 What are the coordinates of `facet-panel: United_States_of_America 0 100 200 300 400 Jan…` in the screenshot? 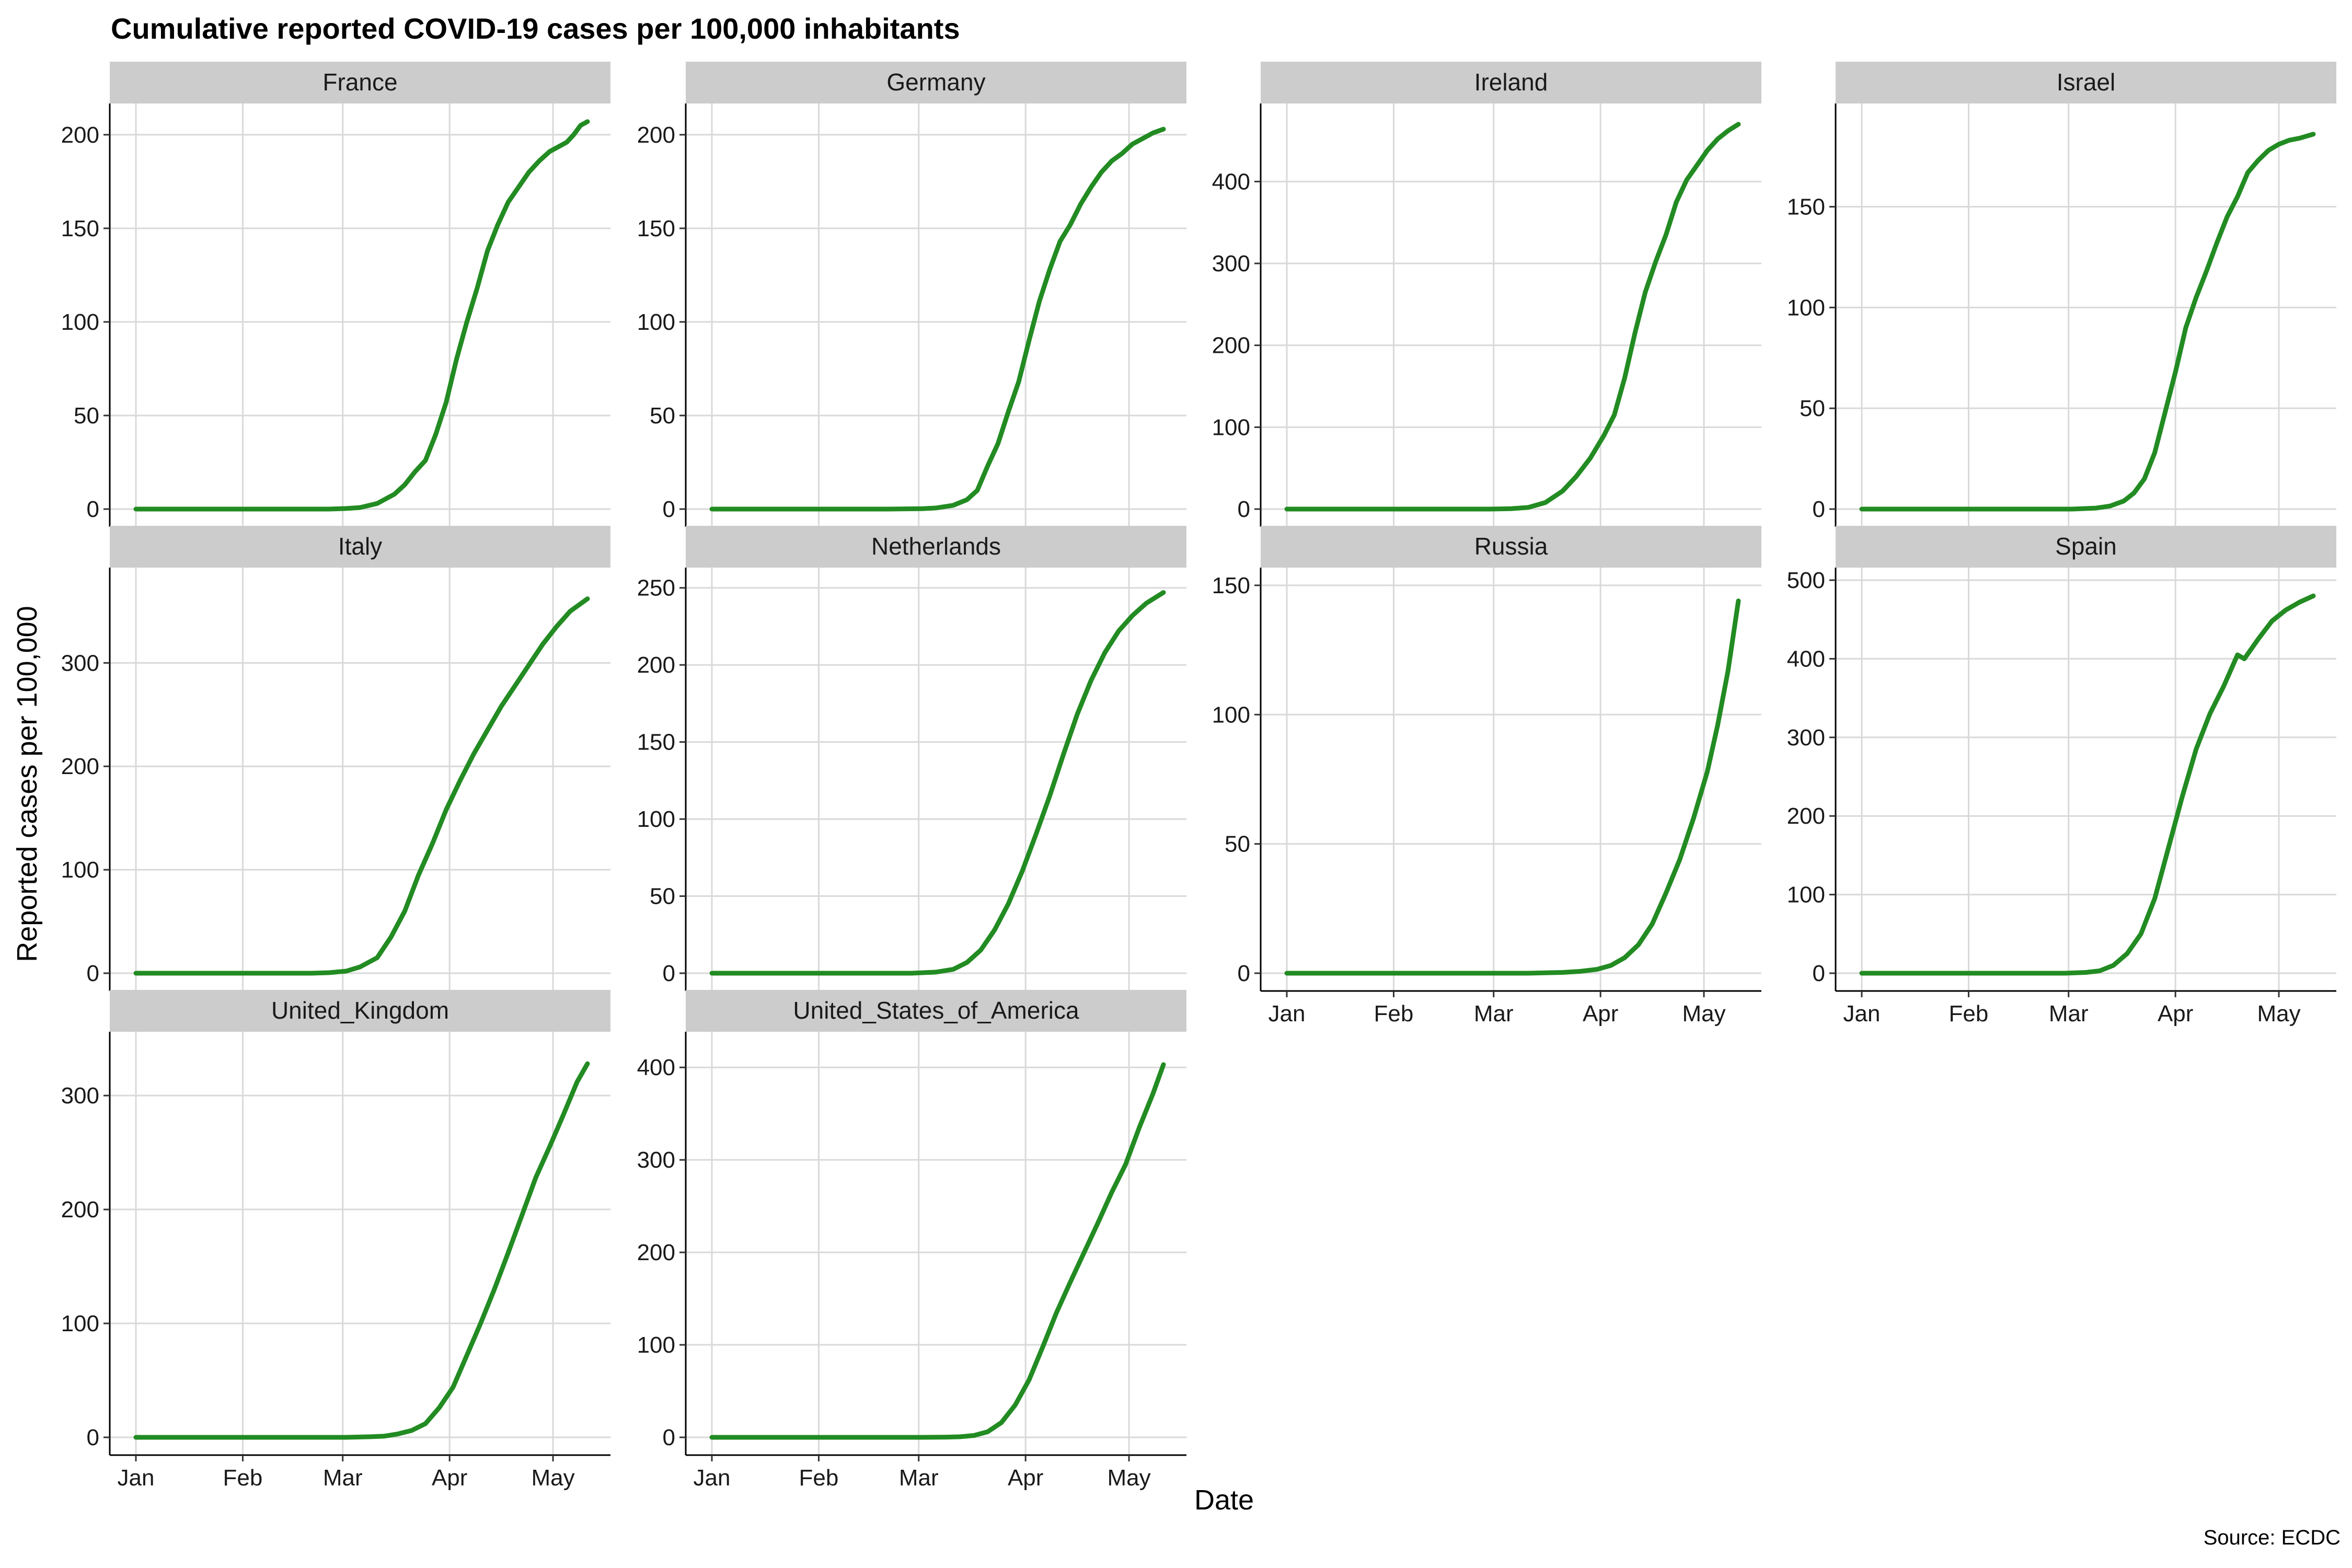 It's located at (911, 1240).